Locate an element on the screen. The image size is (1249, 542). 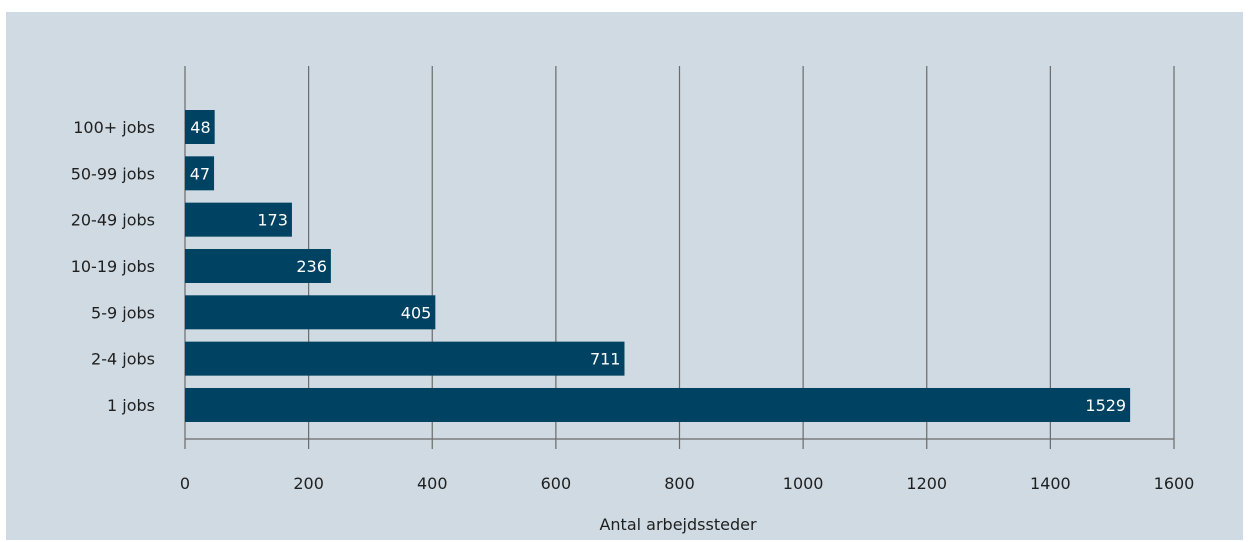
category-label: 100+ jobs is located at coordinates (114, 127).